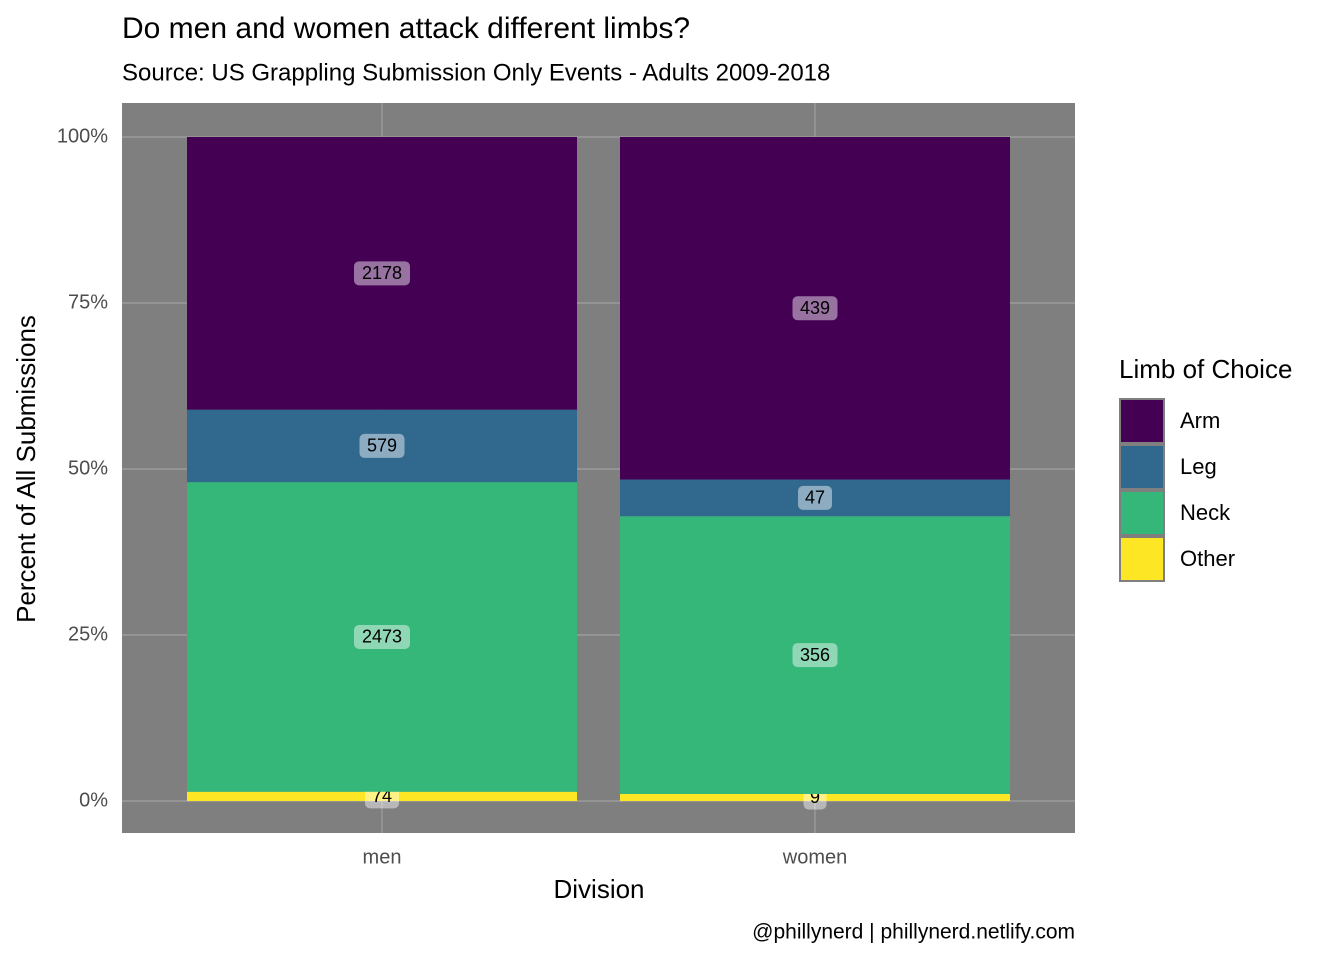 The height and width of the screenshot is (960, 1344). I want to click on y-tick-label: 0%, so click(93, 800).